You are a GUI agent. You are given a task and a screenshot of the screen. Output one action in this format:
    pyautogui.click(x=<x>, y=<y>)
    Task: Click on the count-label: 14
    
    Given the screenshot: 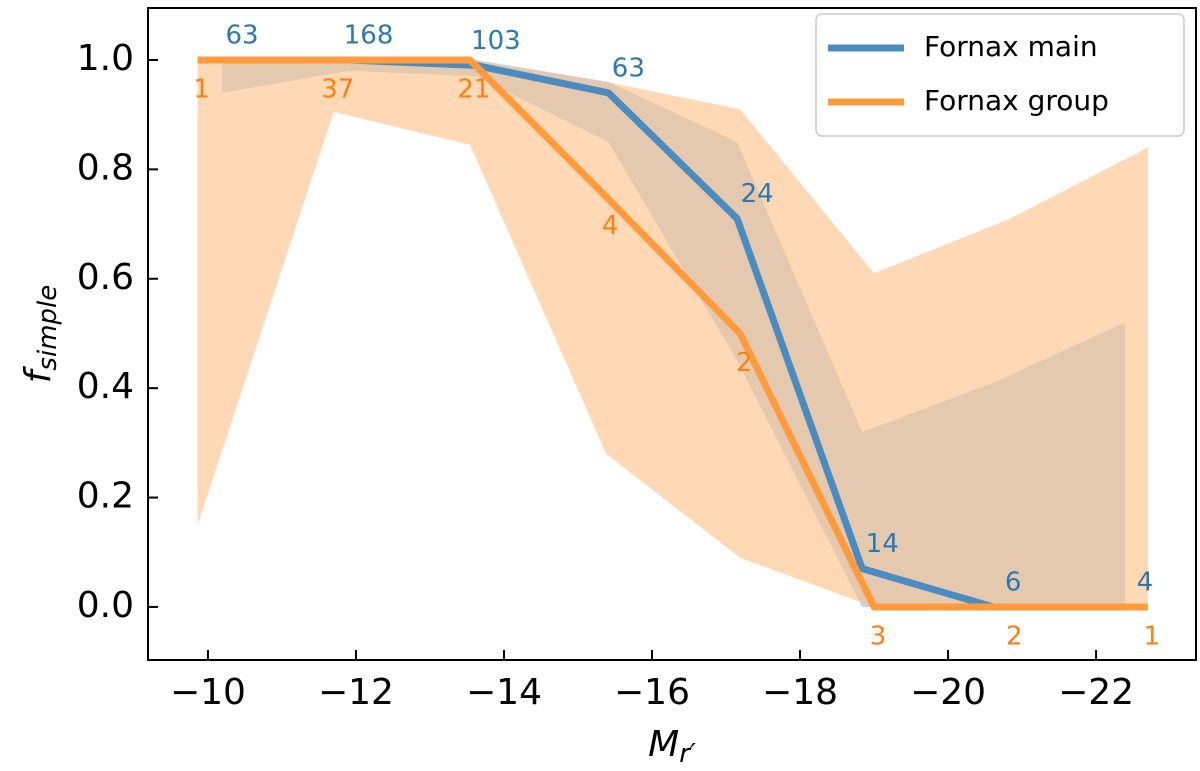 What is the action you would take?
    pyautogui.click(x=882, y=544)
    